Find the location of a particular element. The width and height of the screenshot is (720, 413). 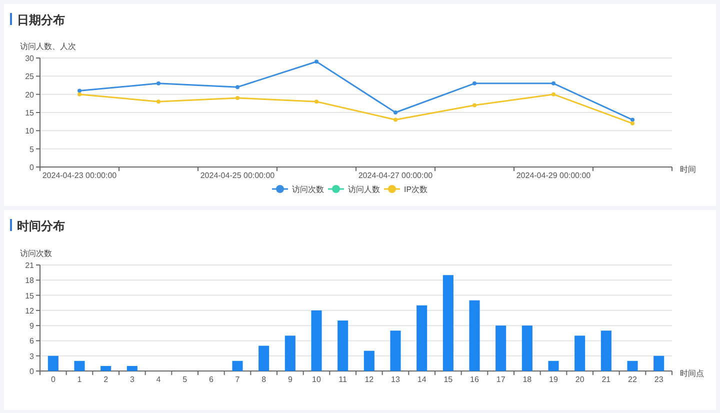

y-tick-label: 9 is located at coordinates (32, 326).